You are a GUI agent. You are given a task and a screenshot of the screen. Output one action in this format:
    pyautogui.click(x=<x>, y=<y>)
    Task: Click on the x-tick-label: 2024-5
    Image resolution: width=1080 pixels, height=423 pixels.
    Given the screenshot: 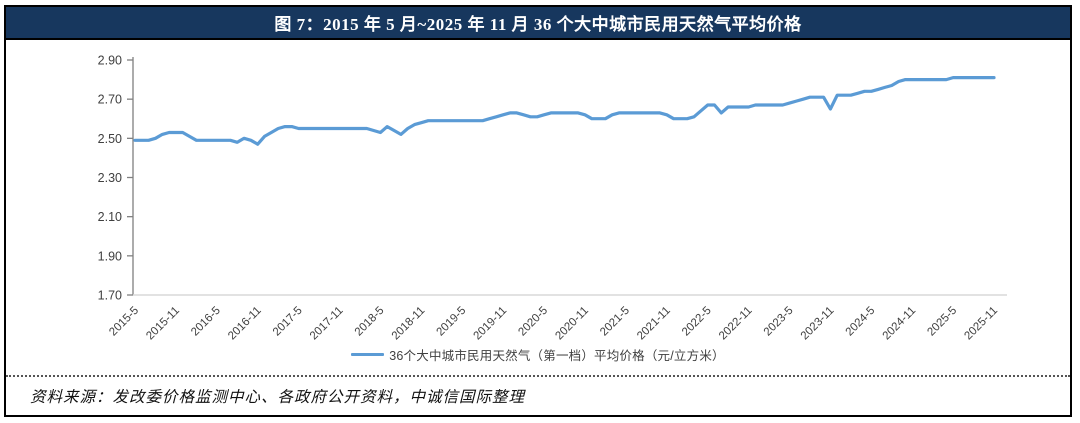 What is the action you would take?
    pyautogui.click(x=861, y=322)
    